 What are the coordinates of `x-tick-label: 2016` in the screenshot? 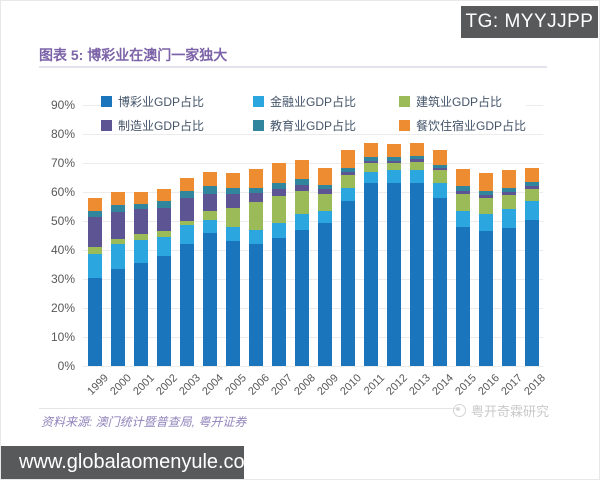 It's located at (489, 385).